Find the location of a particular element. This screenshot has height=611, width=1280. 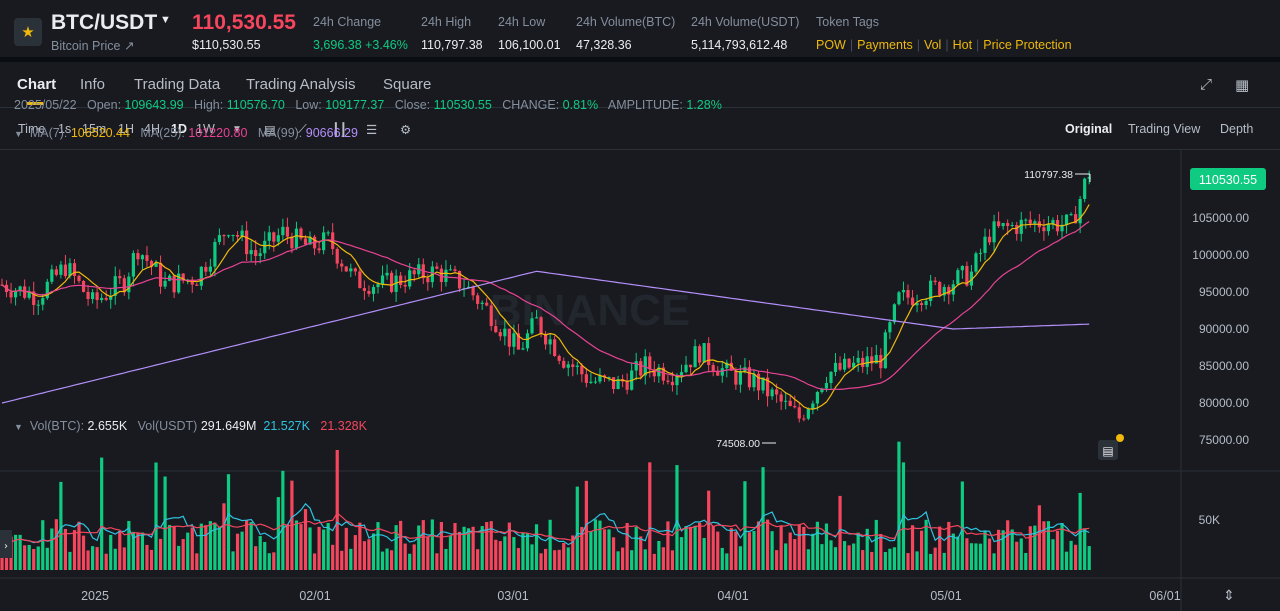

tab-chart: Chart is located at coordinates (37, 84).